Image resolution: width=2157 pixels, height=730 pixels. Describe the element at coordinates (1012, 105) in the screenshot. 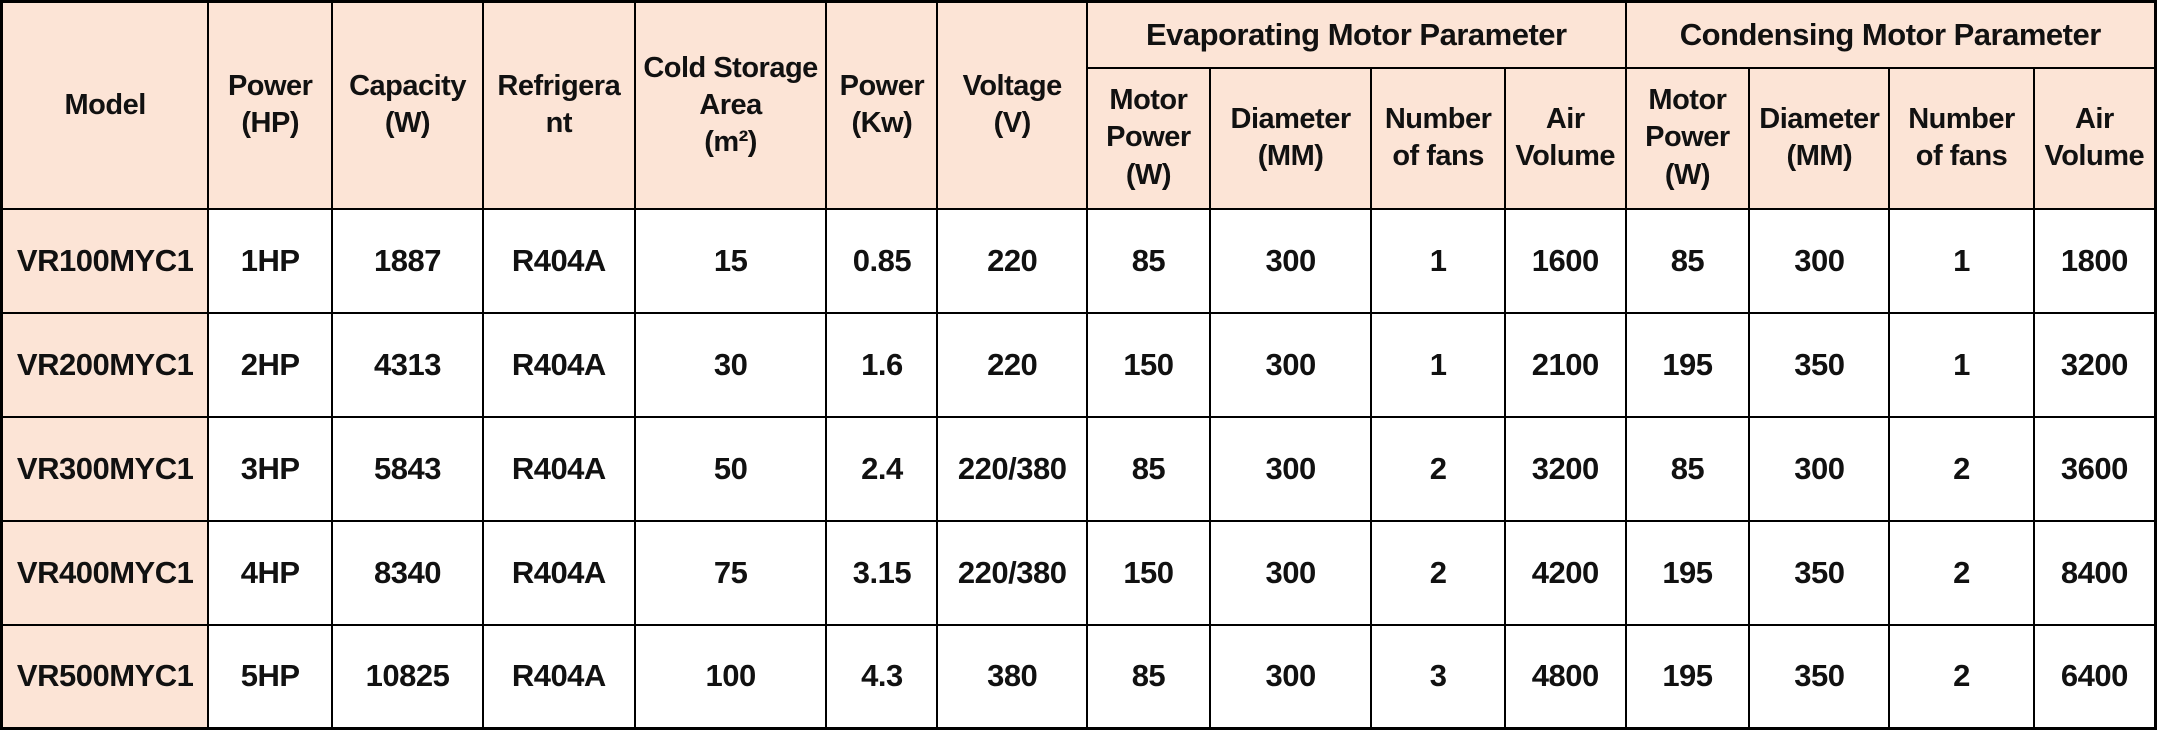

I see `col-header-voltage: Voltage (V)` at that location.